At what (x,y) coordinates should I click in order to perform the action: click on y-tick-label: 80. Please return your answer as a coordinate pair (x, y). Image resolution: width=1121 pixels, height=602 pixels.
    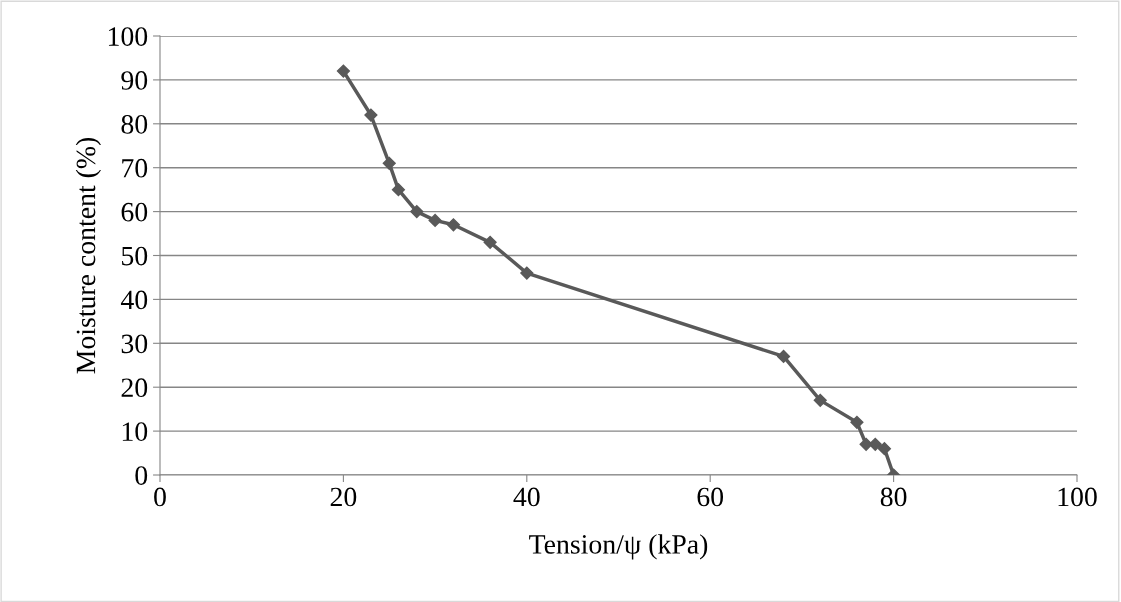
    Looking at the image, I should click on (134, 124).